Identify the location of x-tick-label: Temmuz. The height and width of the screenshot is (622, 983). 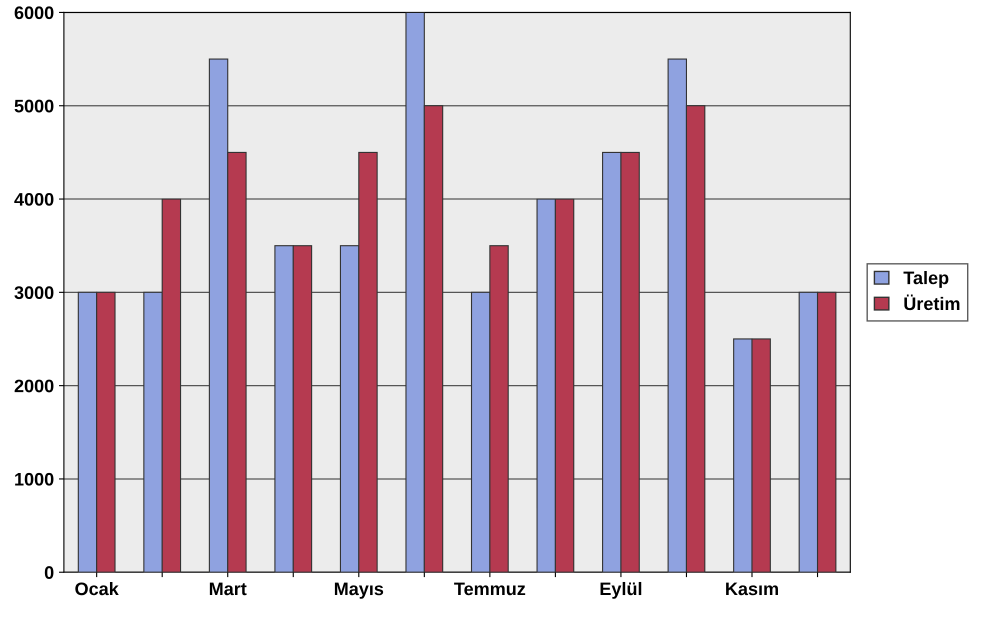
(490, 589).